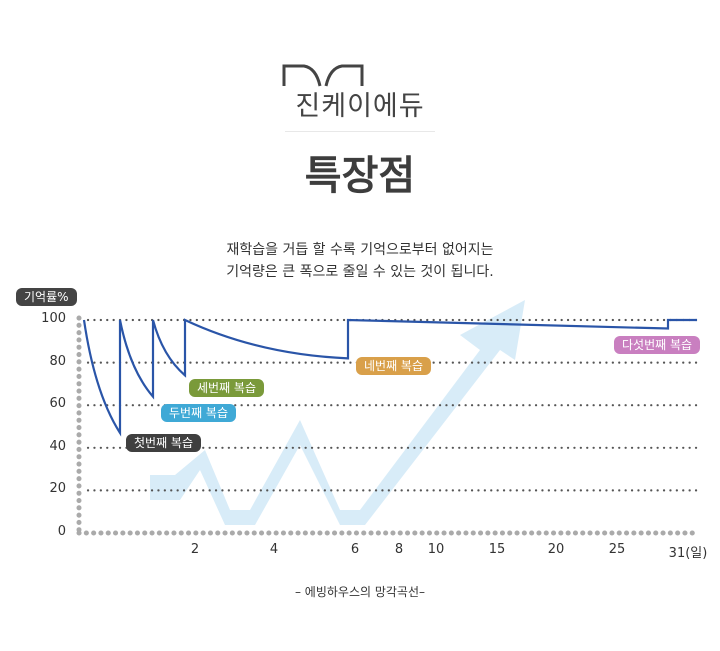 The image size is (720, 651). Describe the element at coordinates (688, 553) in the screenshot. I see `x-tick-label: 31(일)` at that location.